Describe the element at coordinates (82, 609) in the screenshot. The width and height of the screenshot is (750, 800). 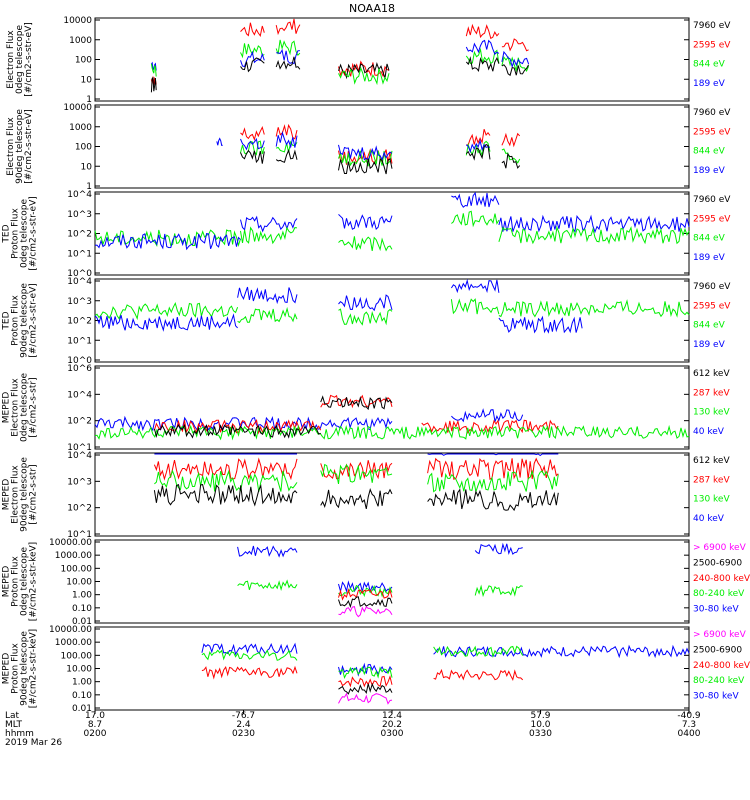
I see `y-tick-label: 0.10` at that location.